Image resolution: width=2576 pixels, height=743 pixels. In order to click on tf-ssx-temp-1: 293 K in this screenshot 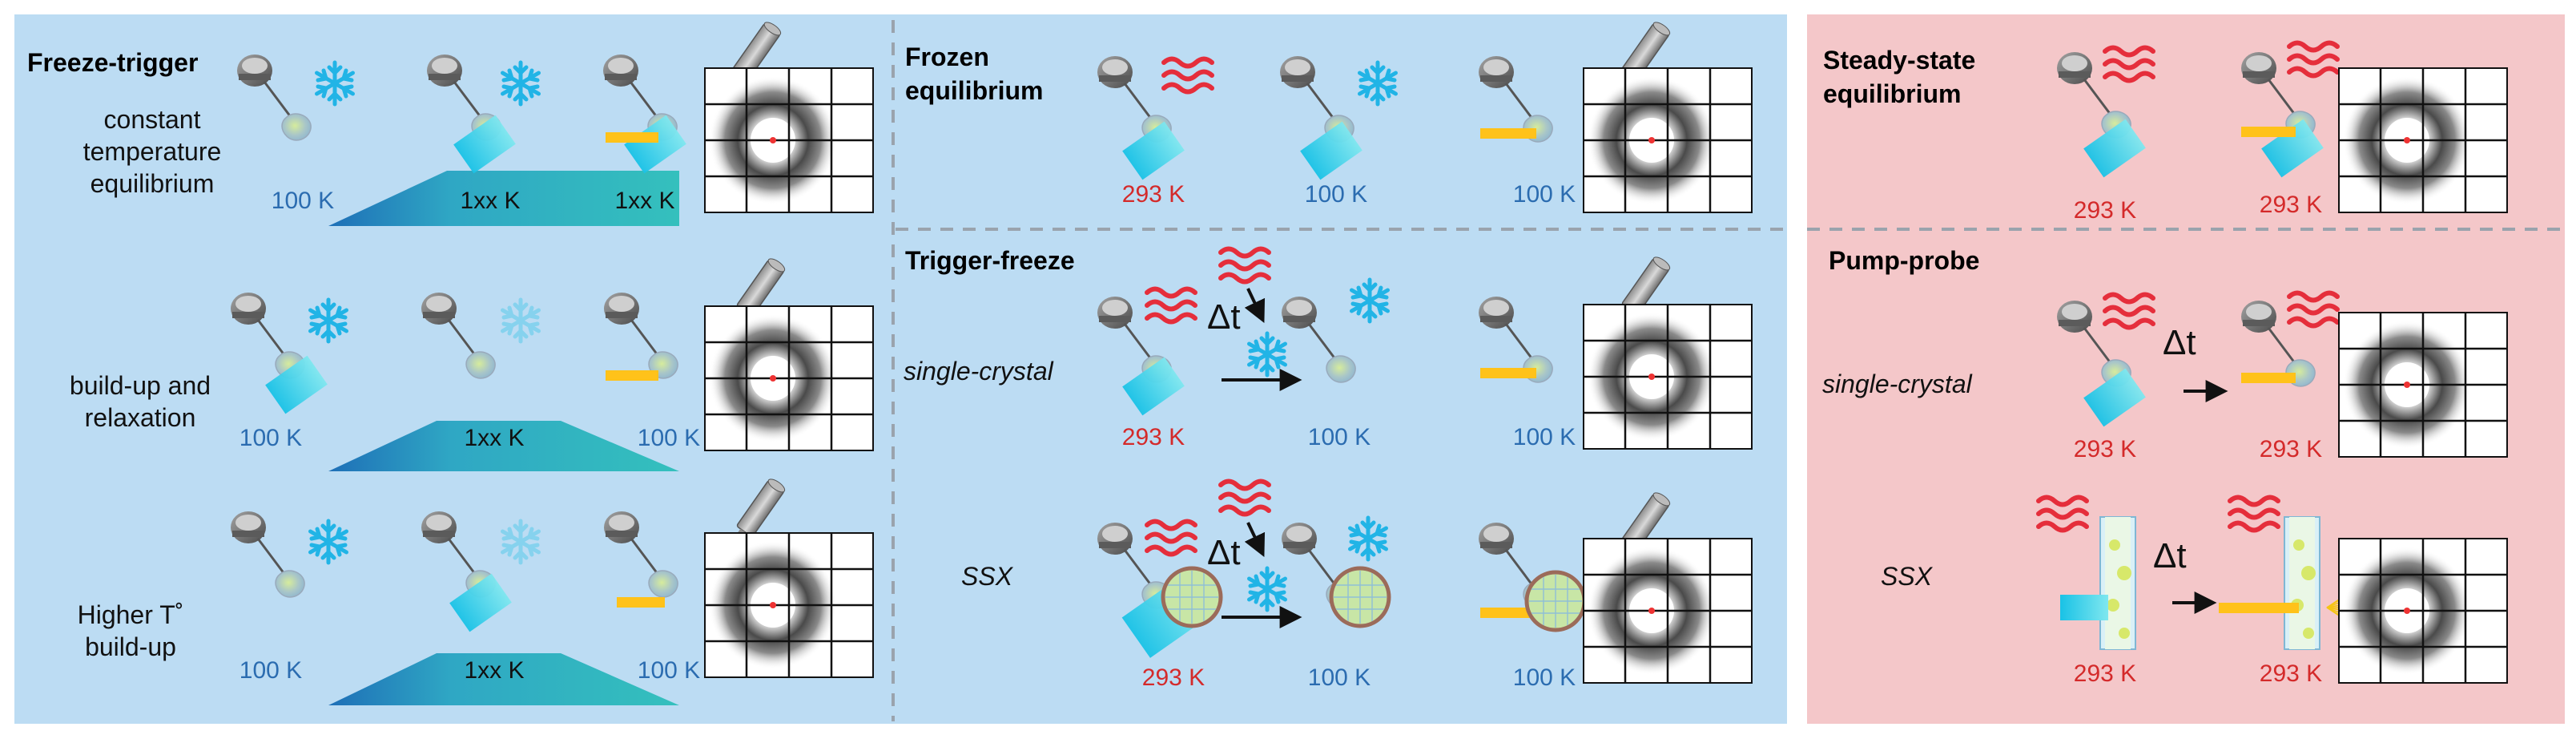, I will do `click(1173, 677)`.